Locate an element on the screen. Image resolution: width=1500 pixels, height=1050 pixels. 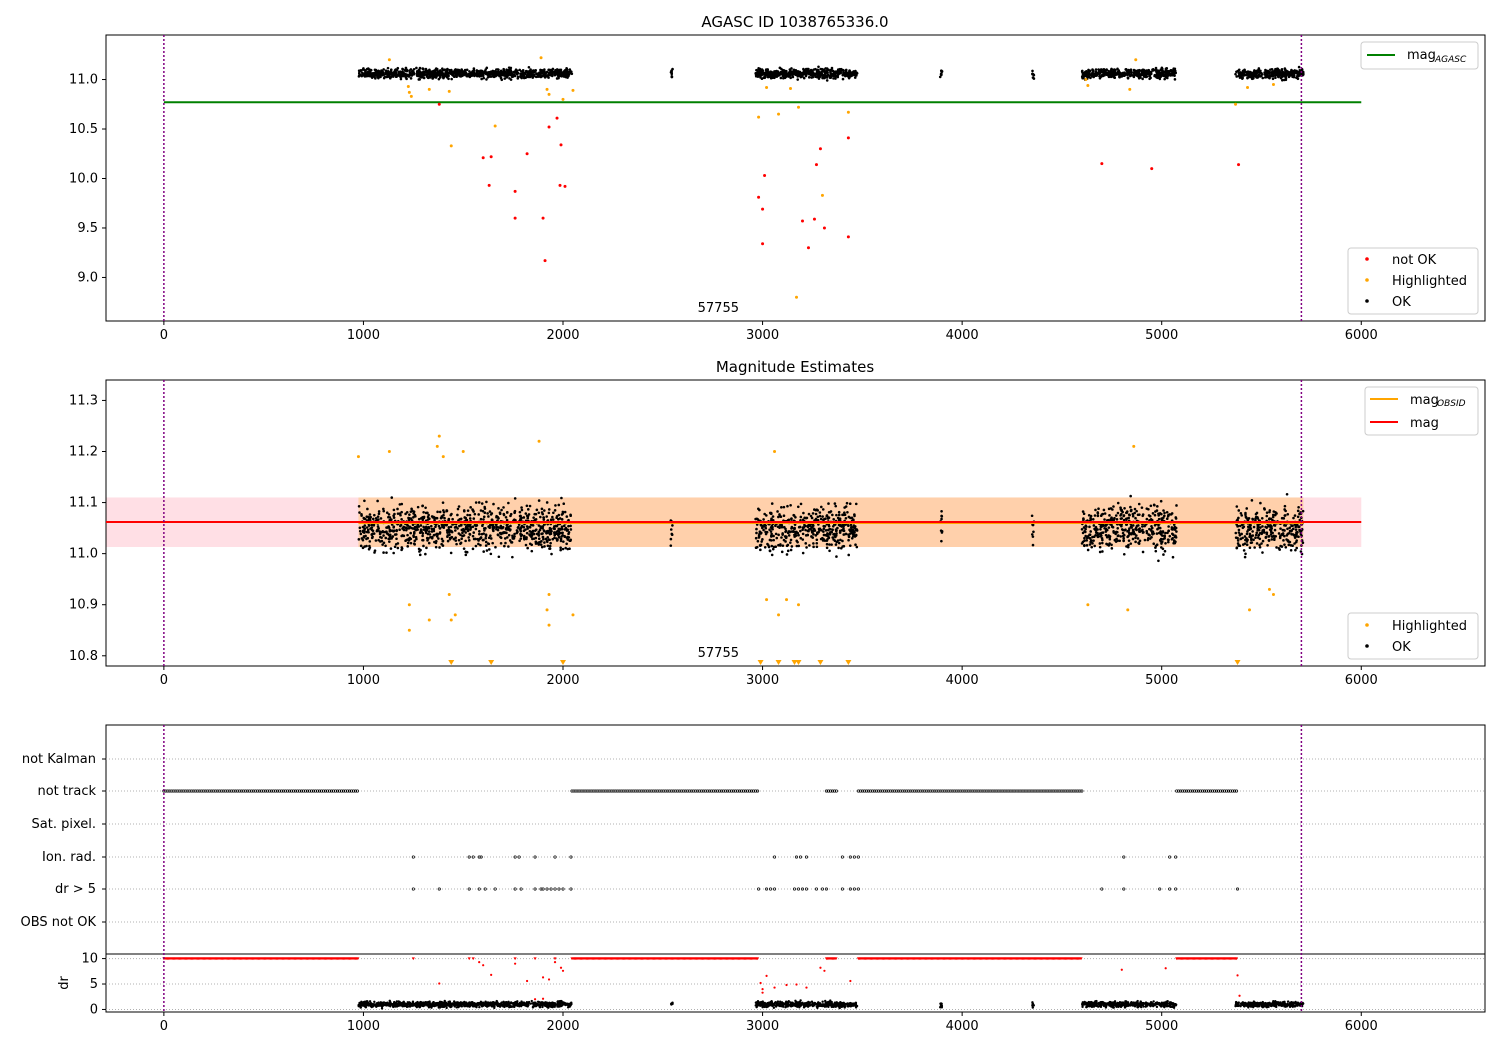
flag-row-label: not track is located at coordinates (66, 791).